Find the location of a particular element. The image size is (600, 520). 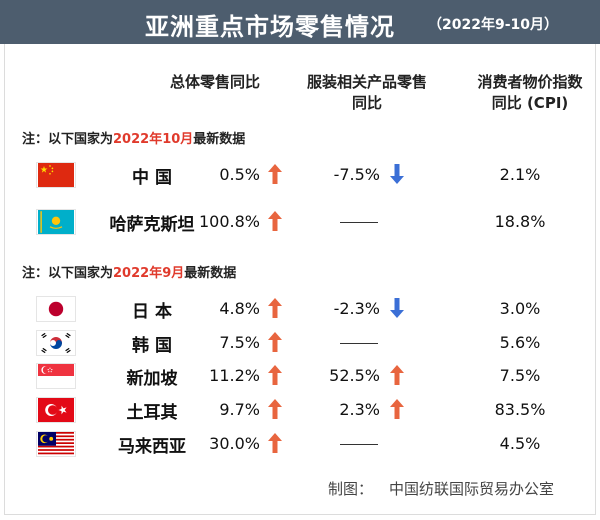

table-row: 韩 国 7.5% 5.6% is located at coordinates (300, 343).